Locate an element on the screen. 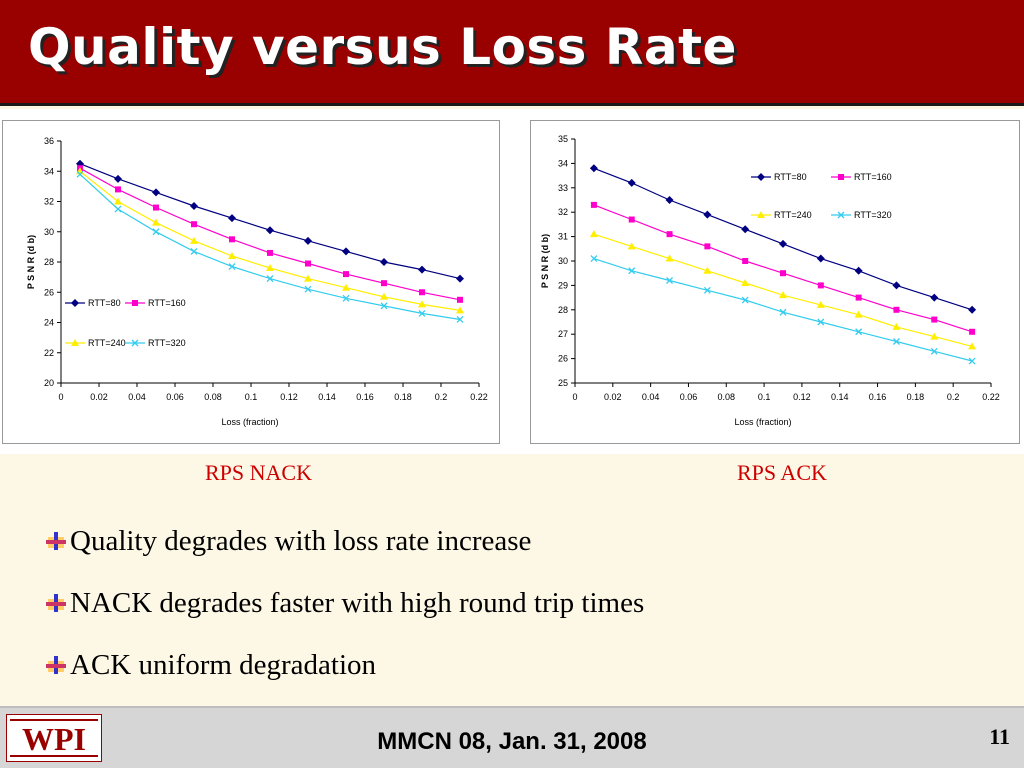  x-tick-label: 0.2 is located at coordinates (953, 397).